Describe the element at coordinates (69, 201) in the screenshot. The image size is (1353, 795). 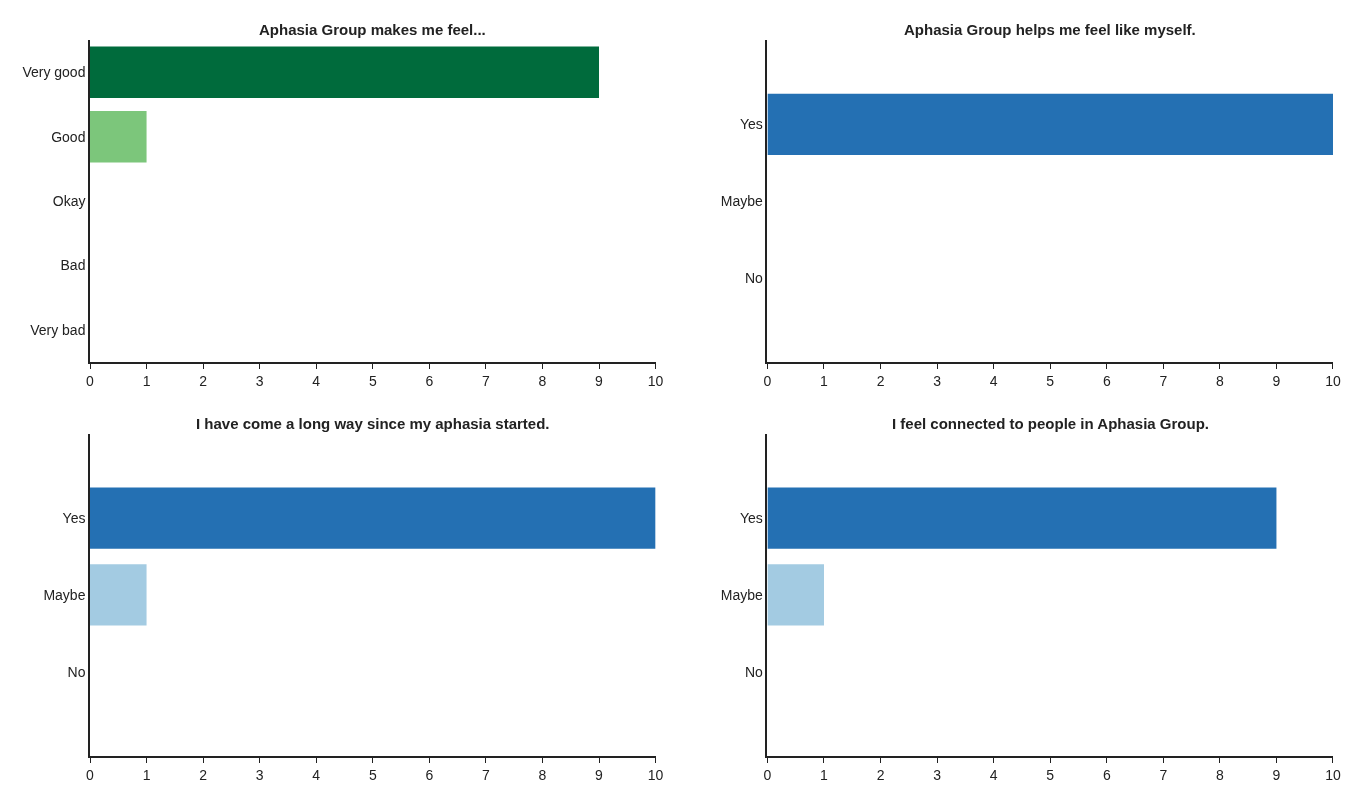
I see `y-tick-label: Okay` at that location.